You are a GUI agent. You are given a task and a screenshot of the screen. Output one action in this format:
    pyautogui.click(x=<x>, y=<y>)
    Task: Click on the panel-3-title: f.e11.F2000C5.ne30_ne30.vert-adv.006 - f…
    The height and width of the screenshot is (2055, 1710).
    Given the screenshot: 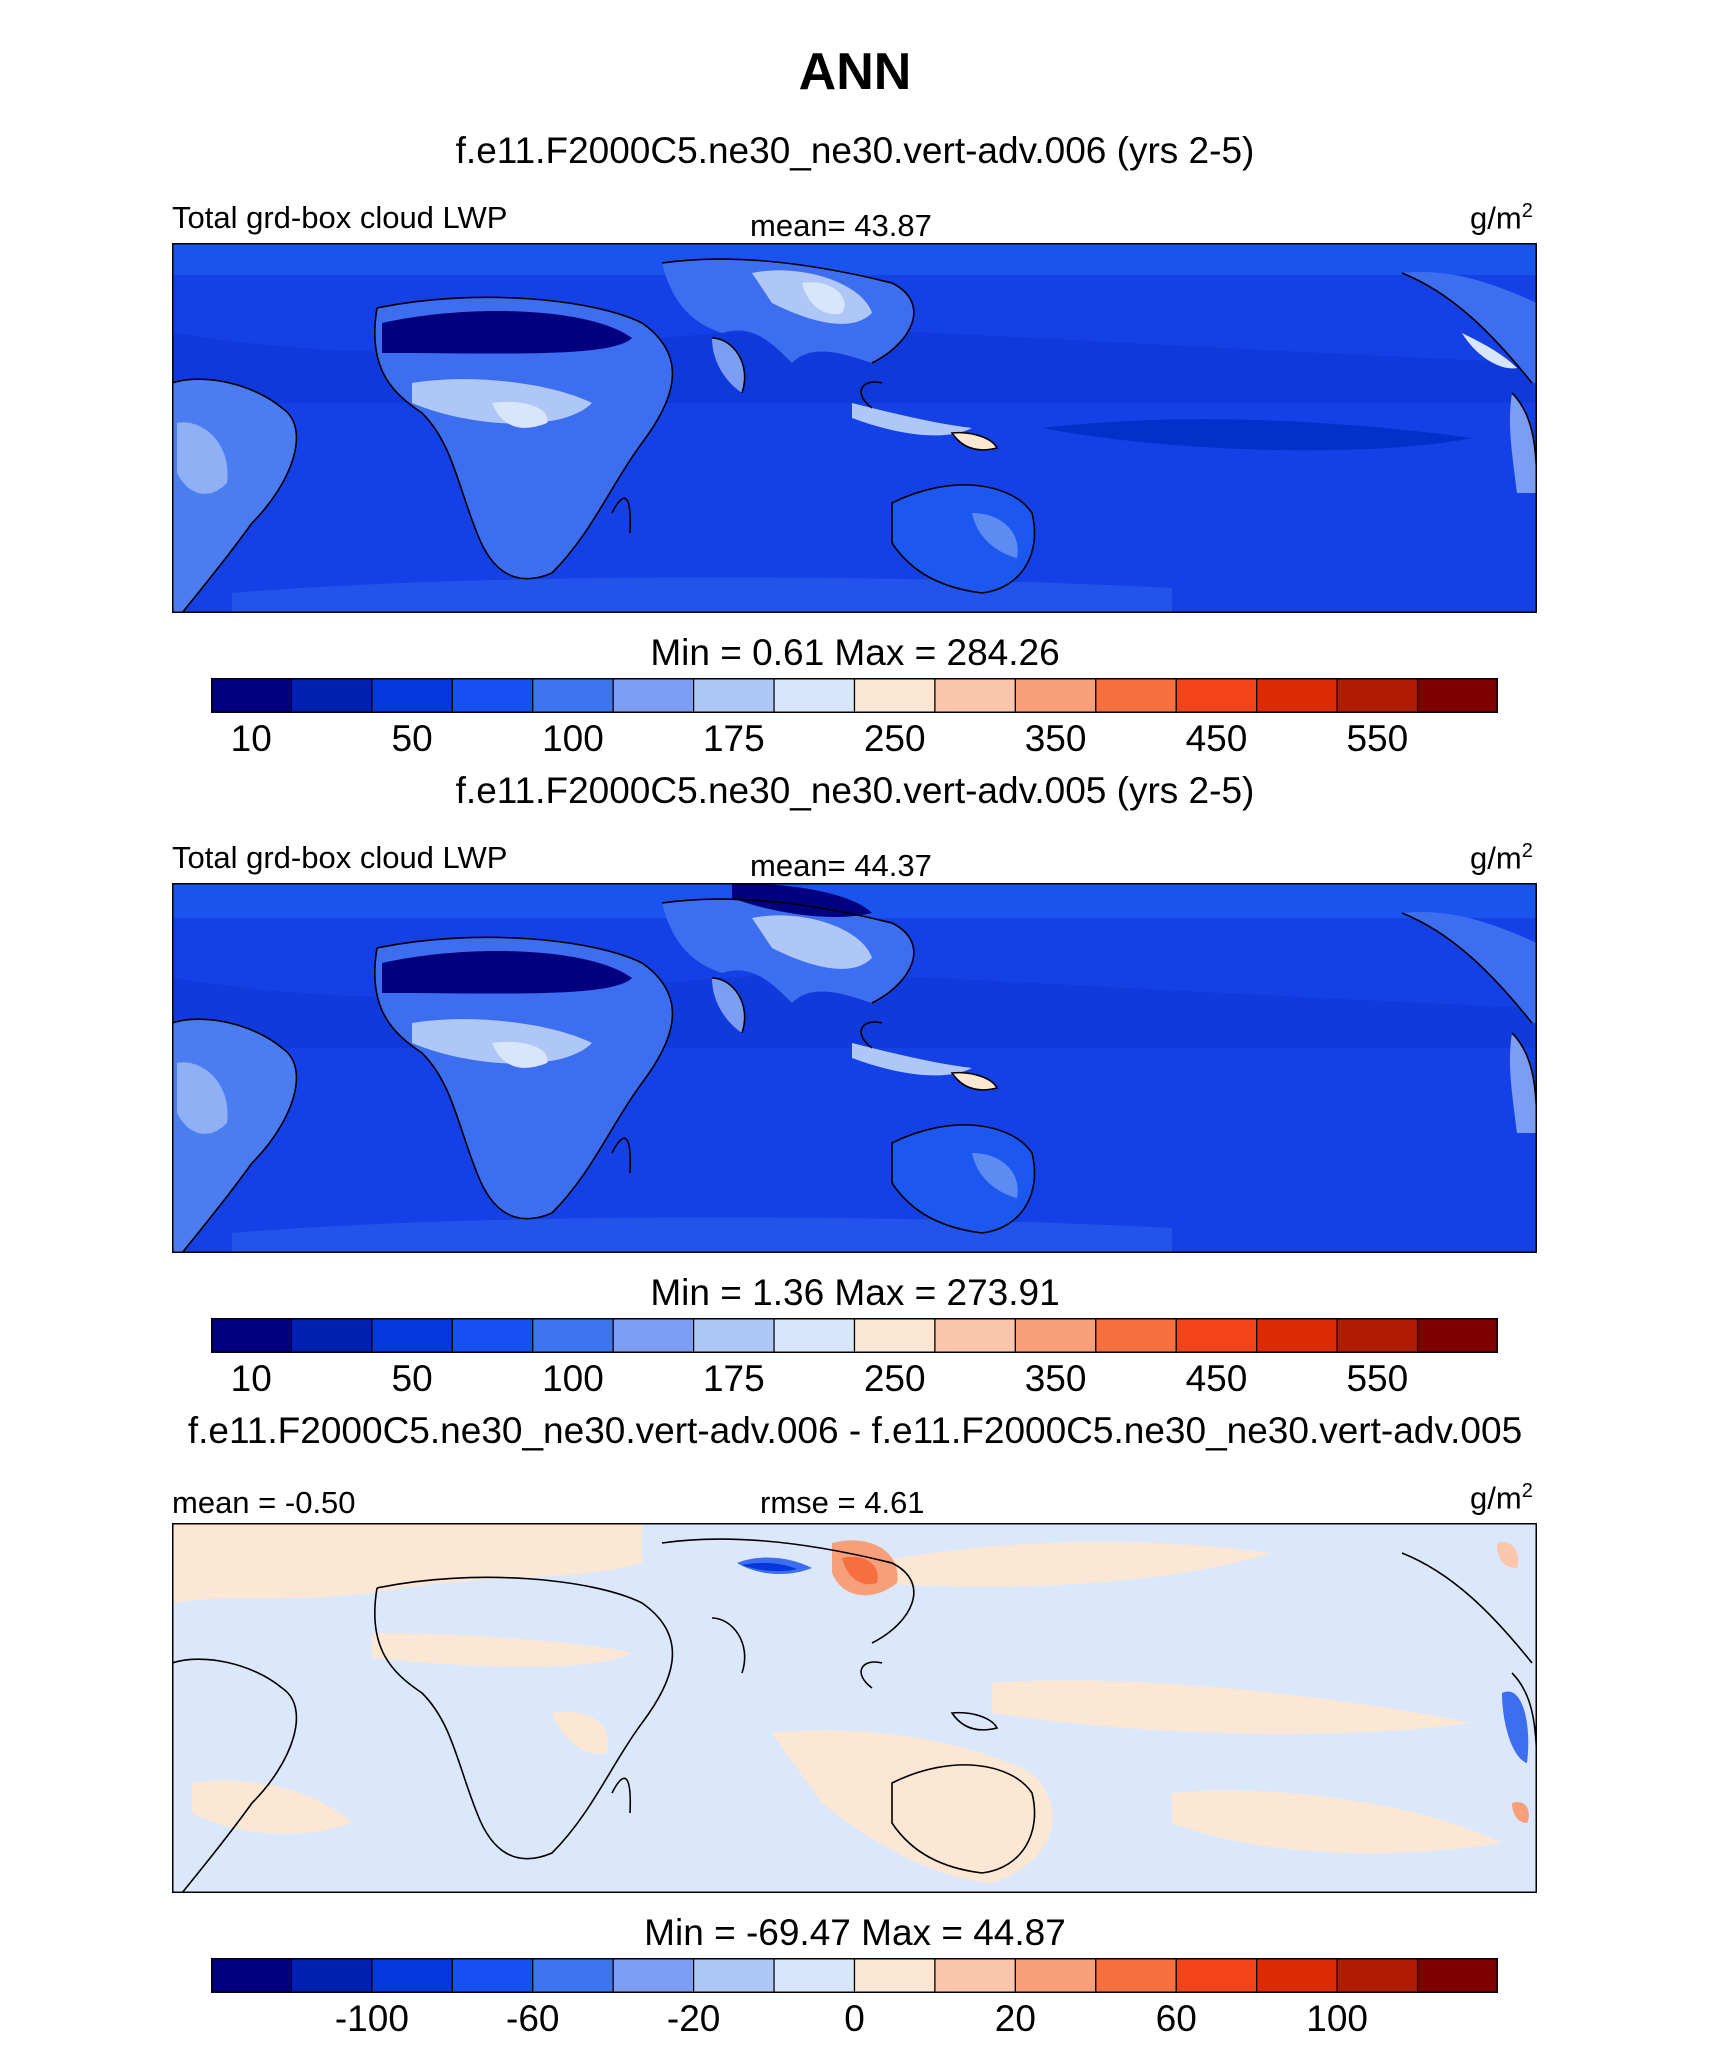 What is the action you would take?
    pyautogui.click(x=855, y=1430)
    